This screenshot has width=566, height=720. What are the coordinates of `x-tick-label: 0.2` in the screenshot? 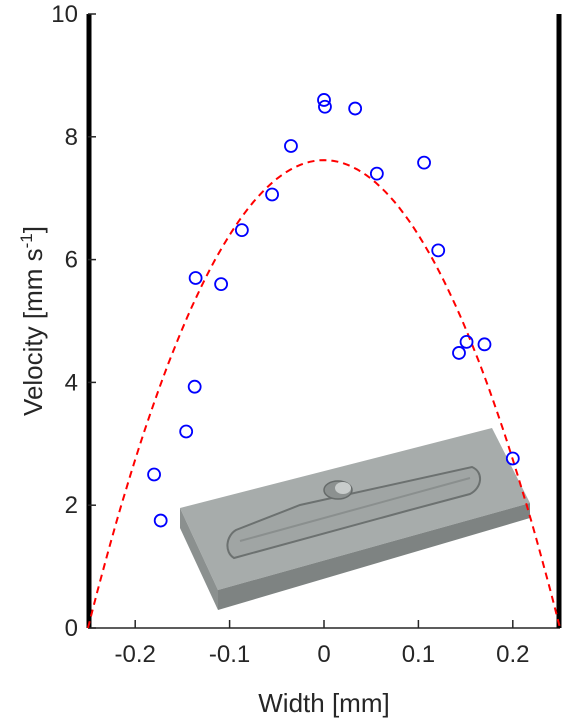 It's located at (512, 654).